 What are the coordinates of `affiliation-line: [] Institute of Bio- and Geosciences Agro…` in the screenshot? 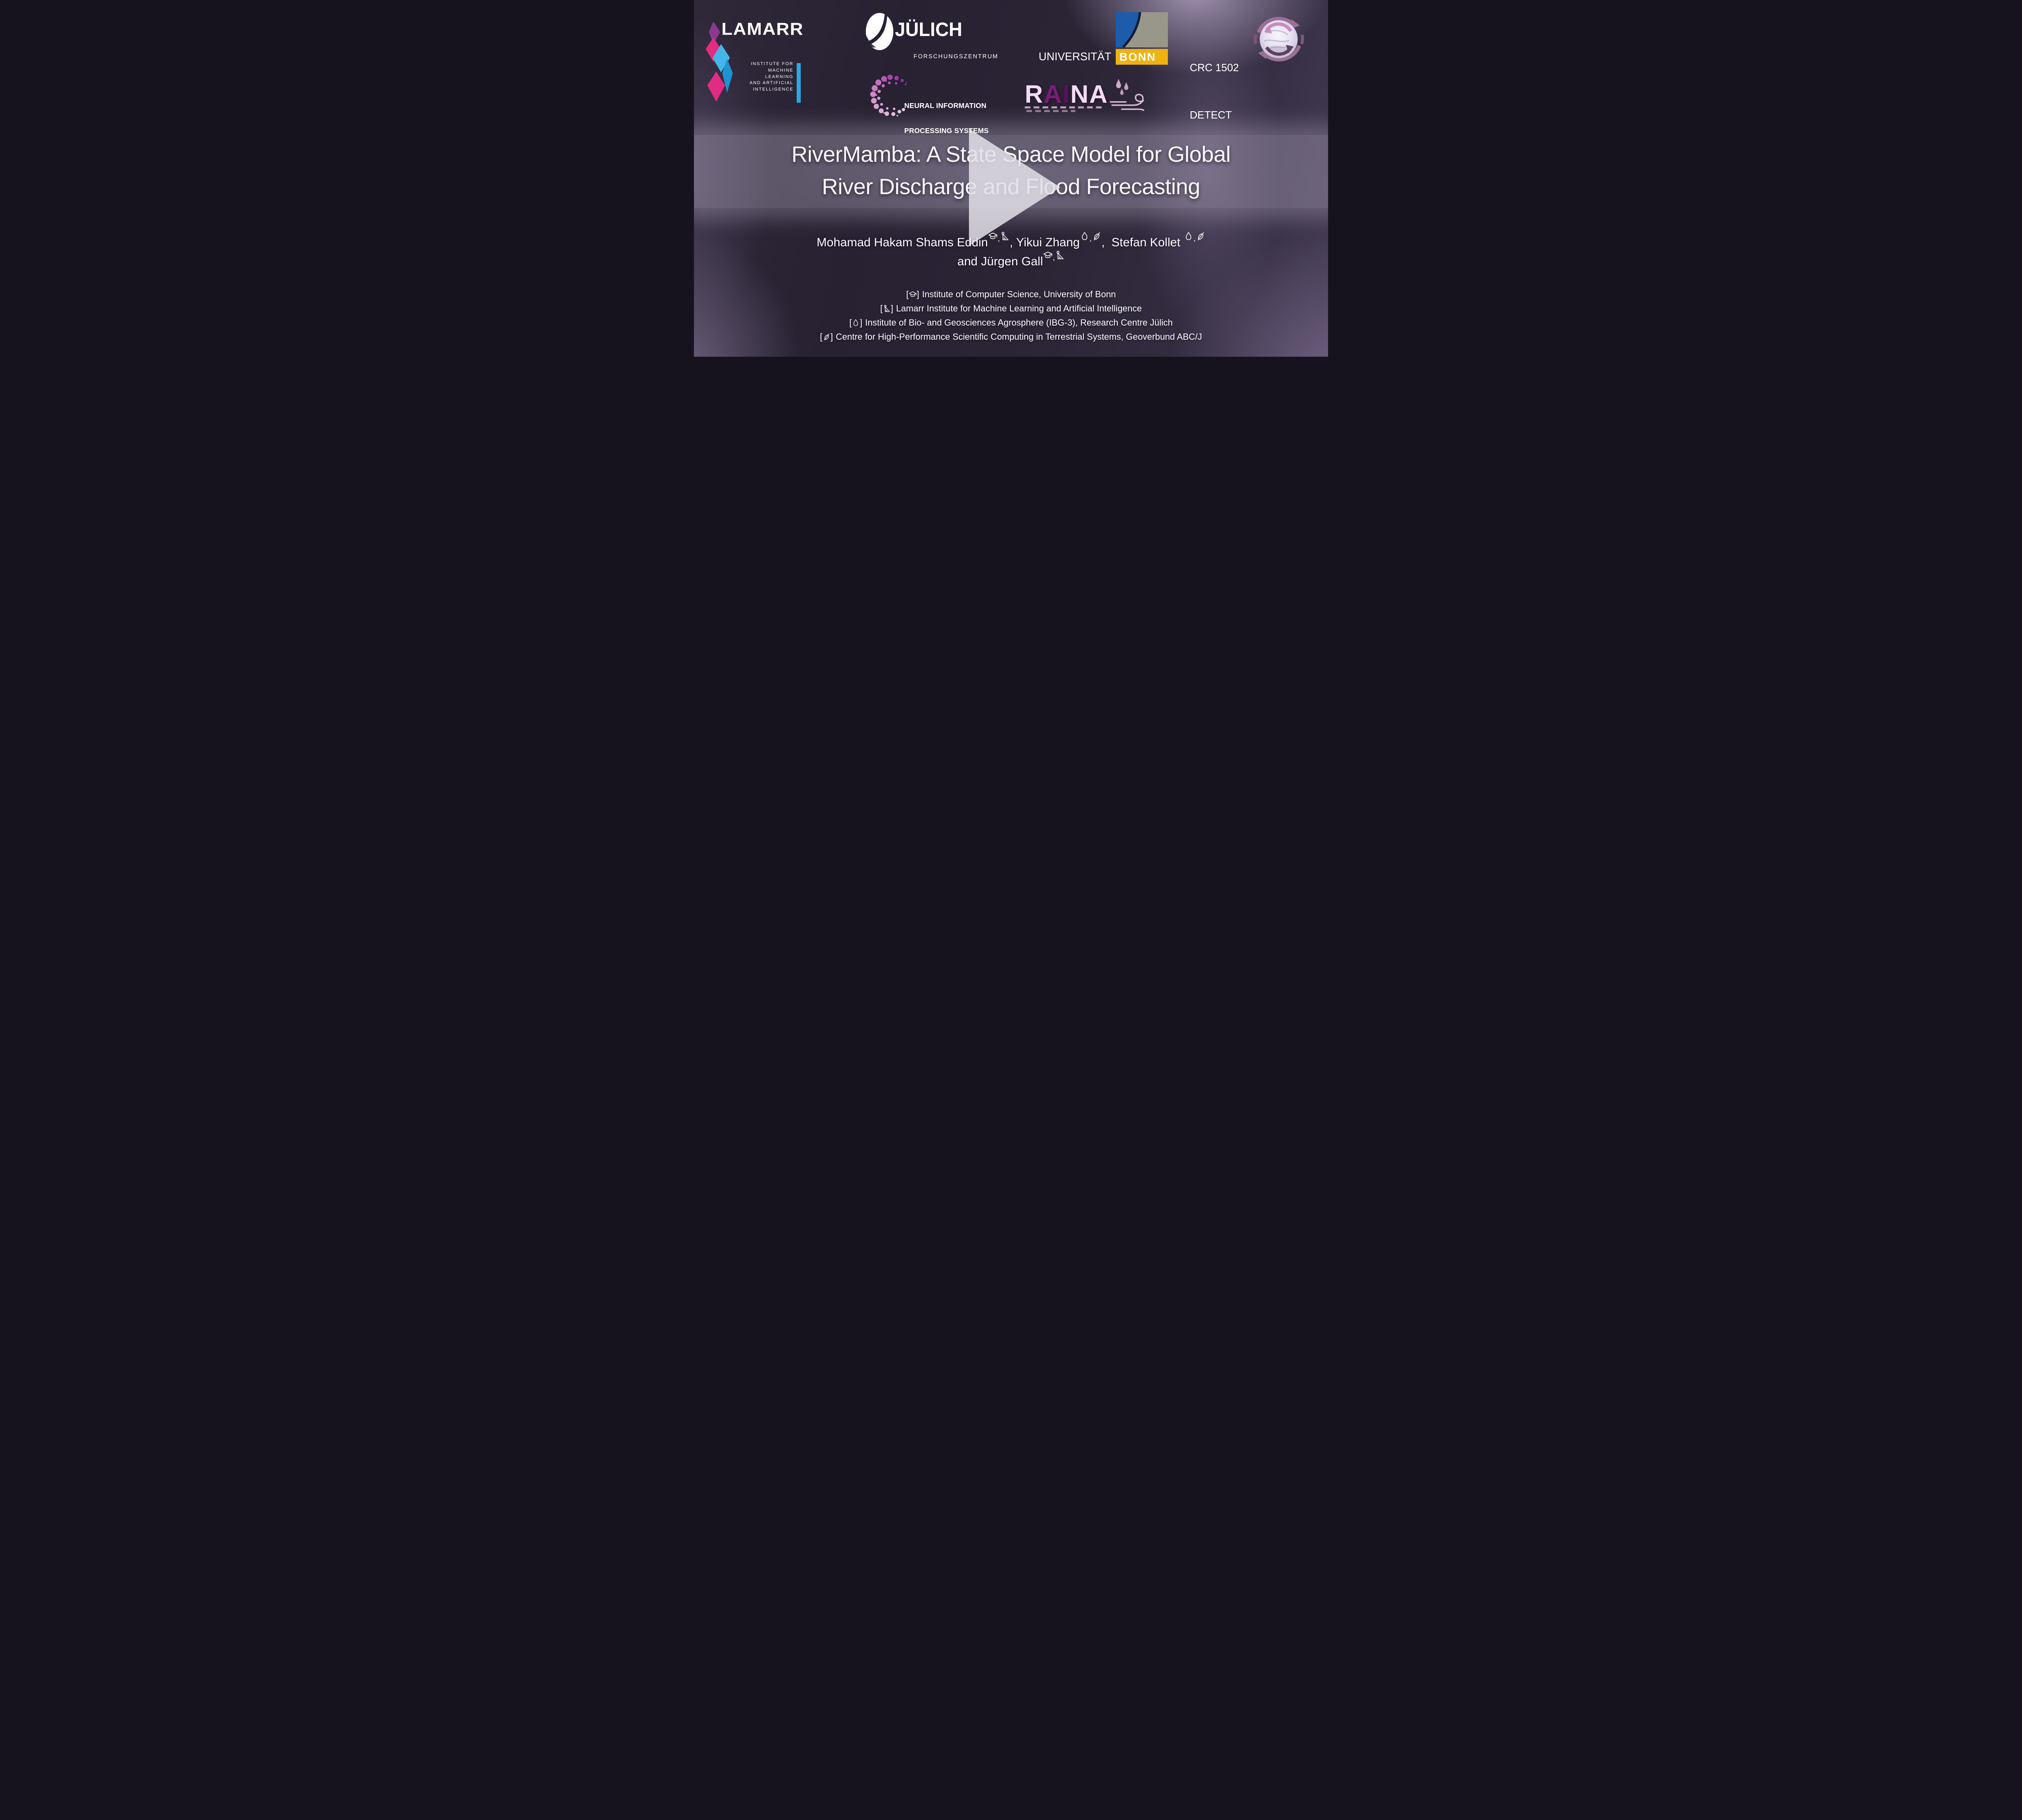 It's located at (1011, 322).